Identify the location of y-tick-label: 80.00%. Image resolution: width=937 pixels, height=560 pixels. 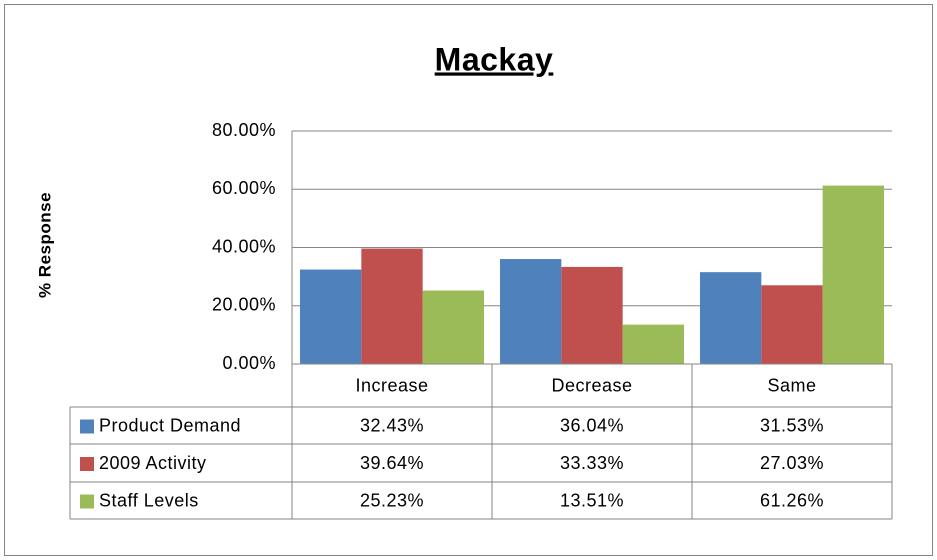
(244, 130).